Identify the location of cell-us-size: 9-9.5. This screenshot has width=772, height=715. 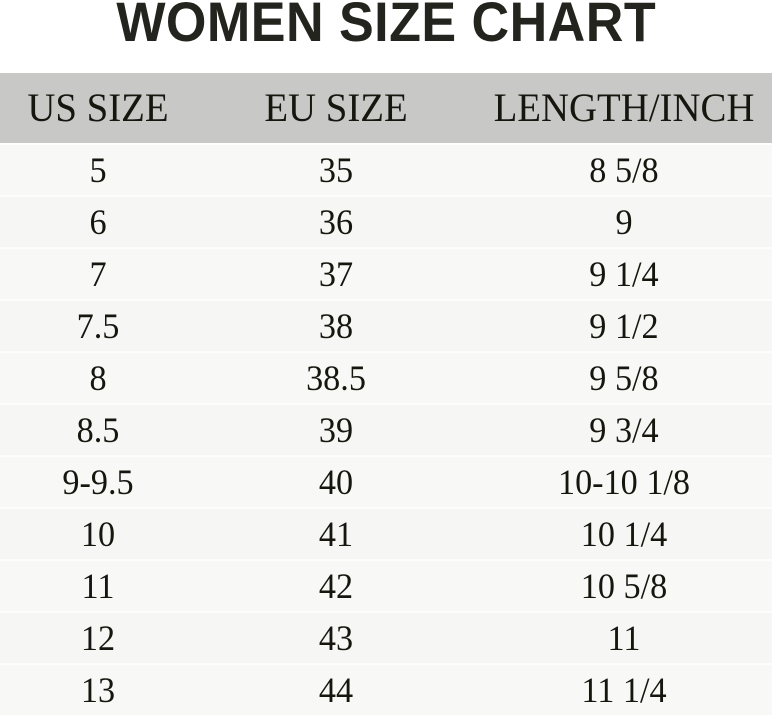
(98, 481).